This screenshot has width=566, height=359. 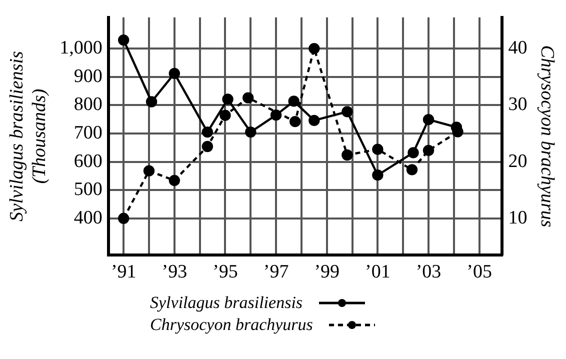 What do you see at coordinates (88, 217) in the screenshot?
I see `y-tick-label: 400` at bounding box center [88, 217].